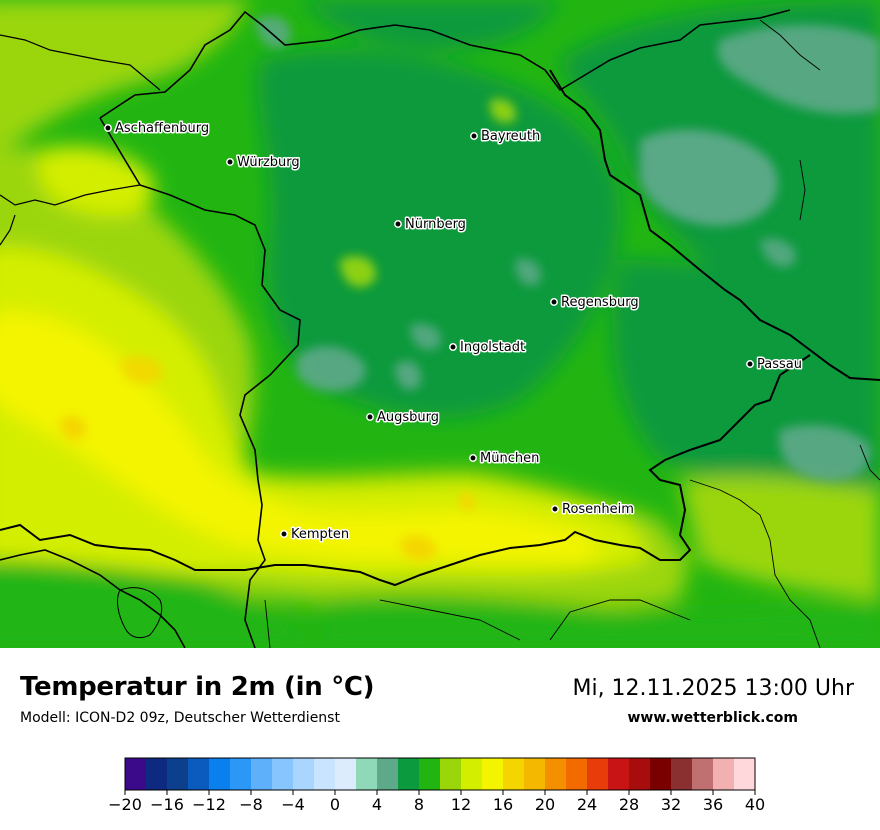  What do you see at coordinates (790, 120) in the screenshot?
I see `regional-border-czech` at bounding box center [790, 120].